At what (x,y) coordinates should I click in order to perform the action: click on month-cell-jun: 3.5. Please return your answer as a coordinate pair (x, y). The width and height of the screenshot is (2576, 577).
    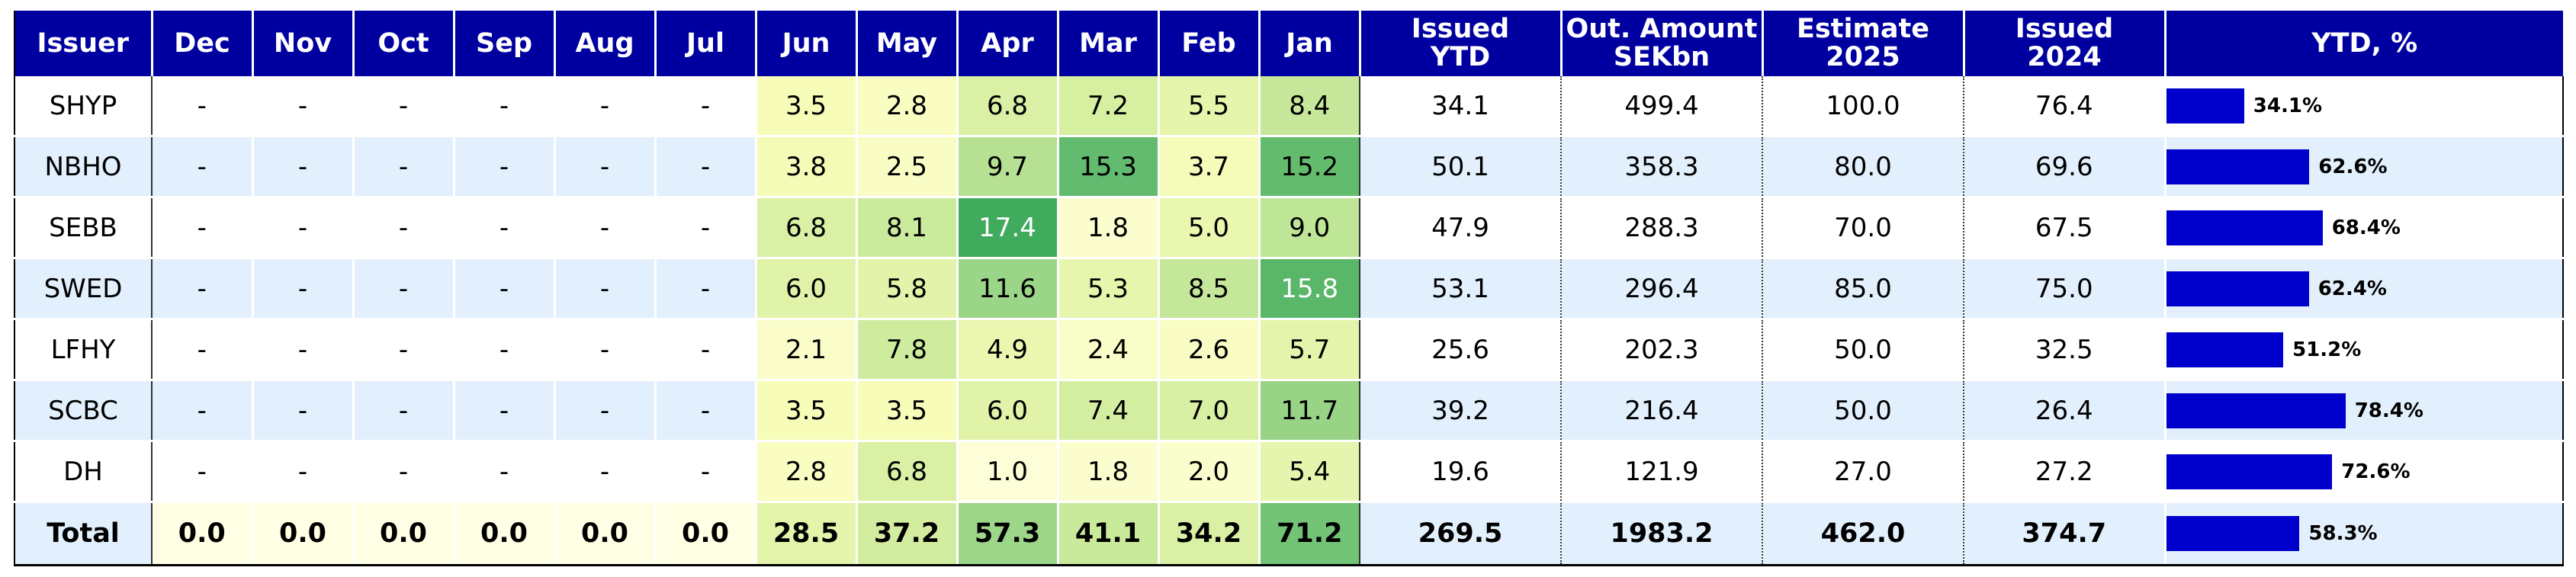
    Looking at the image, I should click on (807, 106).